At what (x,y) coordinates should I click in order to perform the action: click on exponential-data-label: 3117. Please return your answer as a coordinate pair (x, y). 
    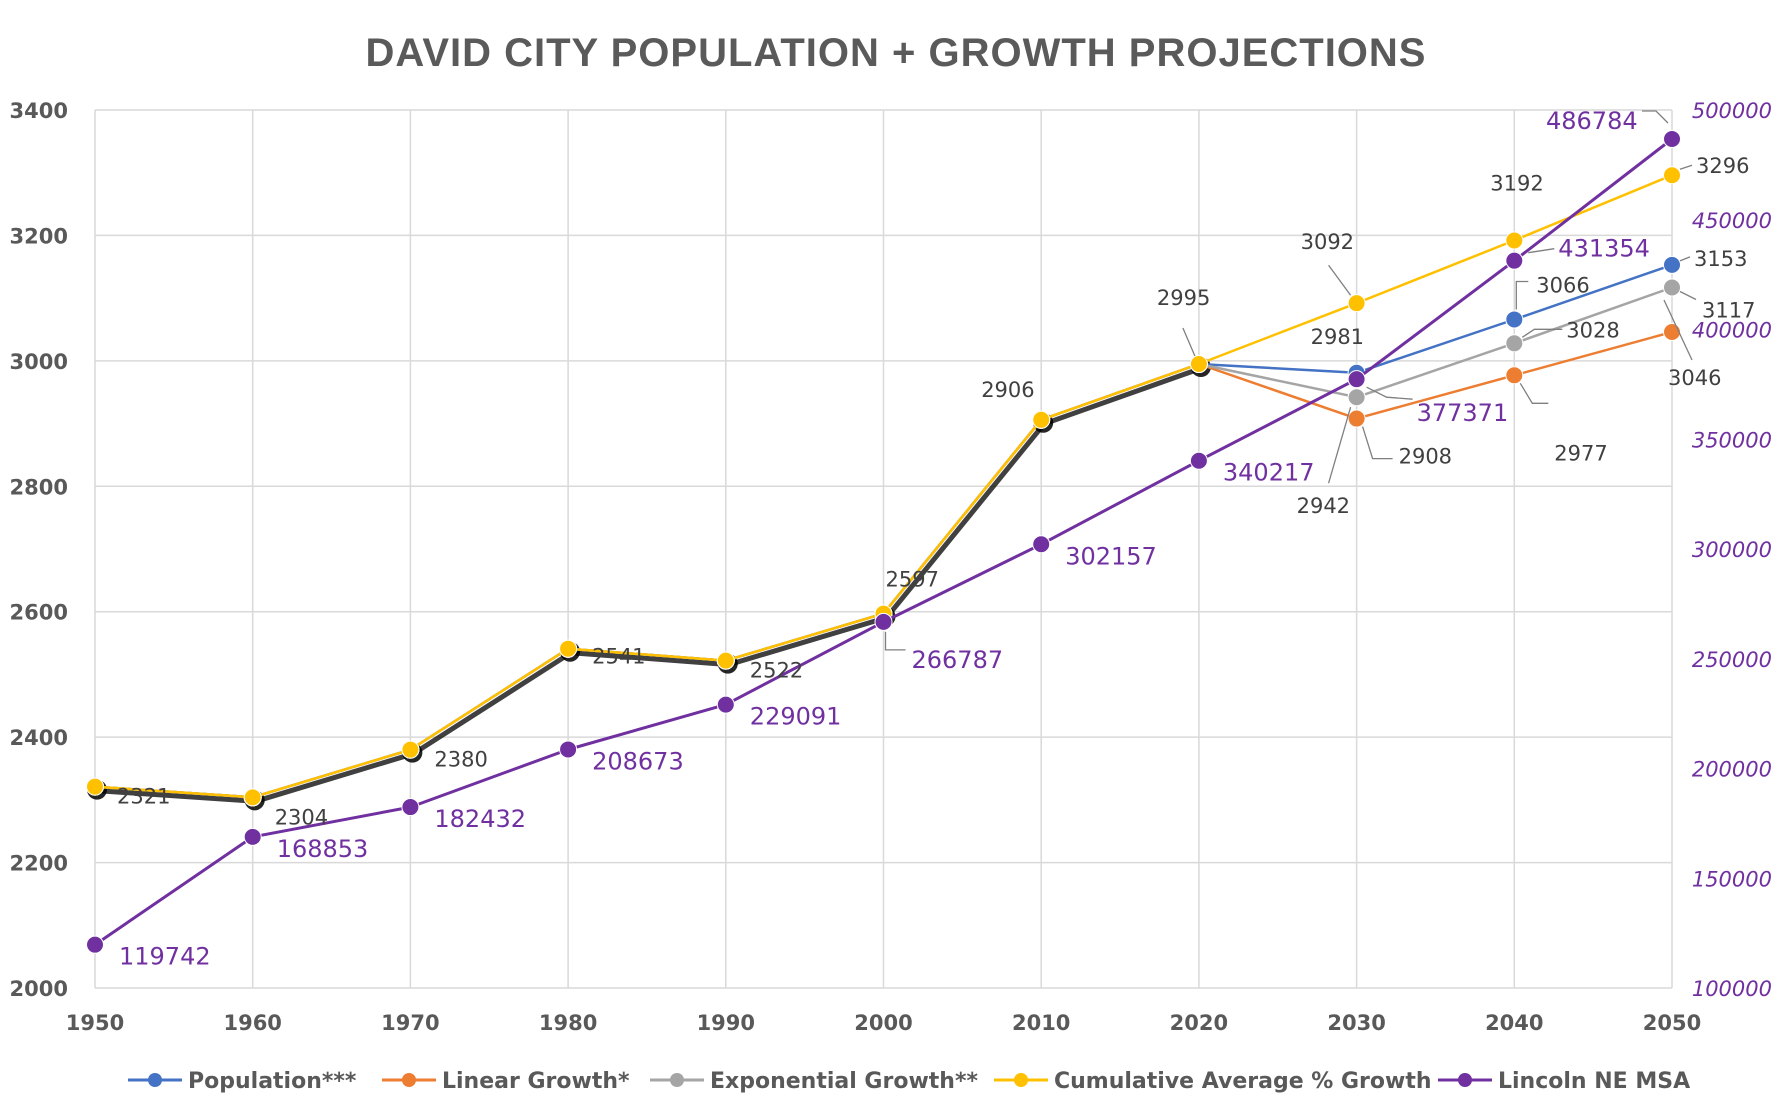
    Looking at the image, I should click on (1728, 310).